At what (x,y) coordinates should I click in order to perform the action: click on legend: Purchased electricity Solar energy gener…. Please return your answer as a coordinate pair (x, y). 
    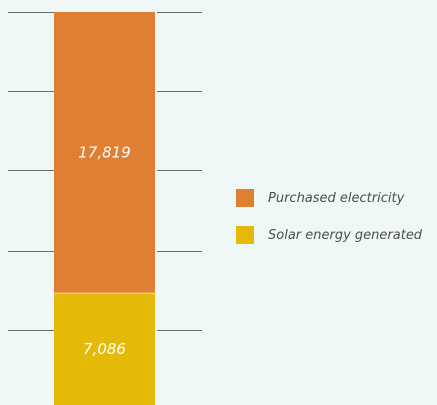
    Looking at the image, I should click on (329, 225).